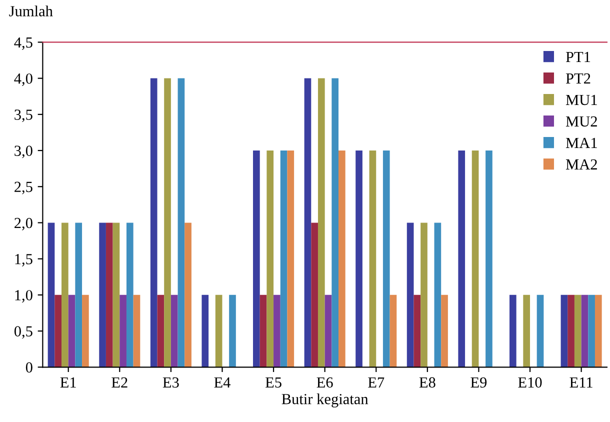  Describe the element at coordinates (222, 382) in the screenshot. I see `x-tick-label: E4` at that location.